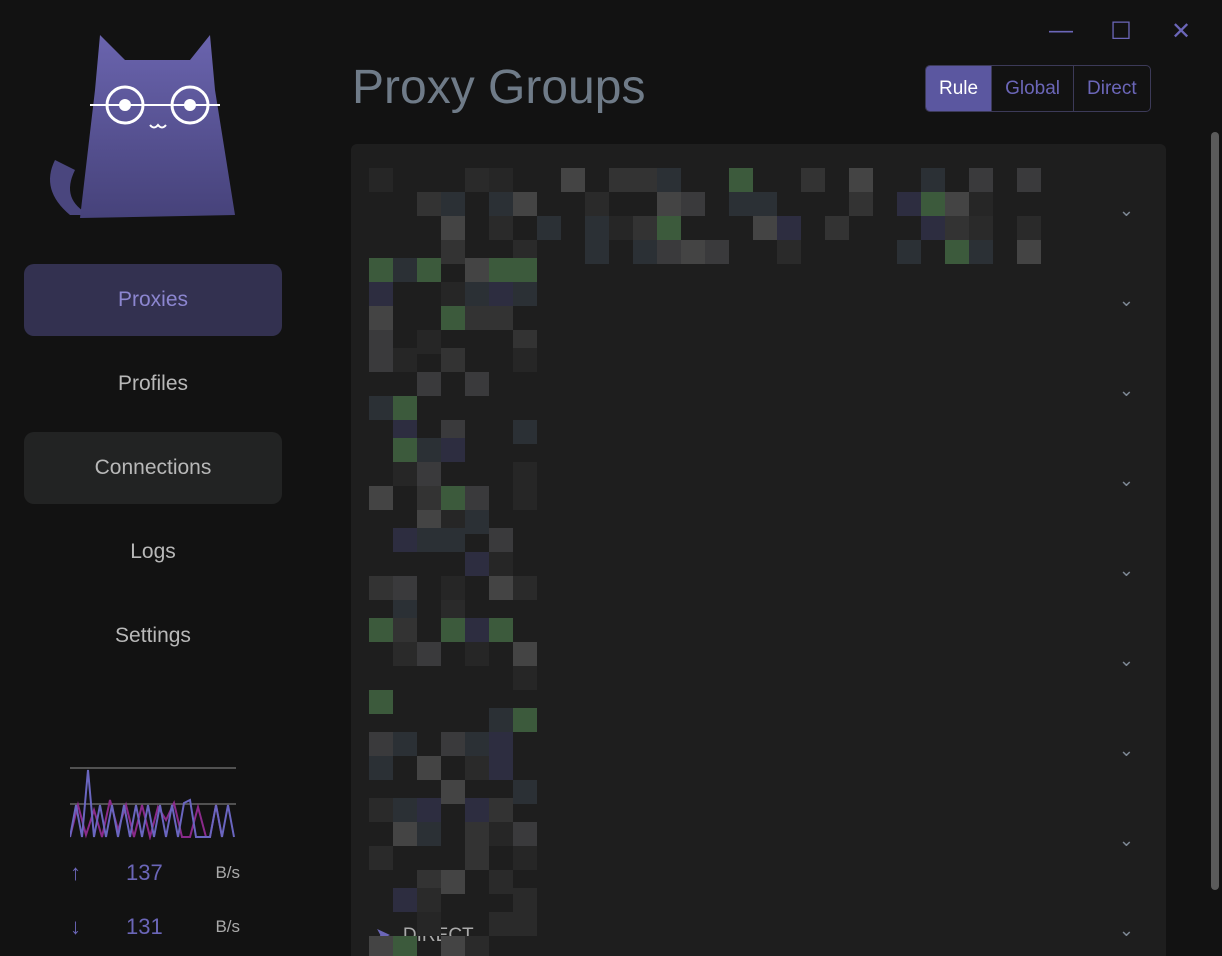 This screenshot has width=1222, height=956. Describe the element at coordinates (1032, 88) in the screenshot. I see `mode-global: Global` at that location.